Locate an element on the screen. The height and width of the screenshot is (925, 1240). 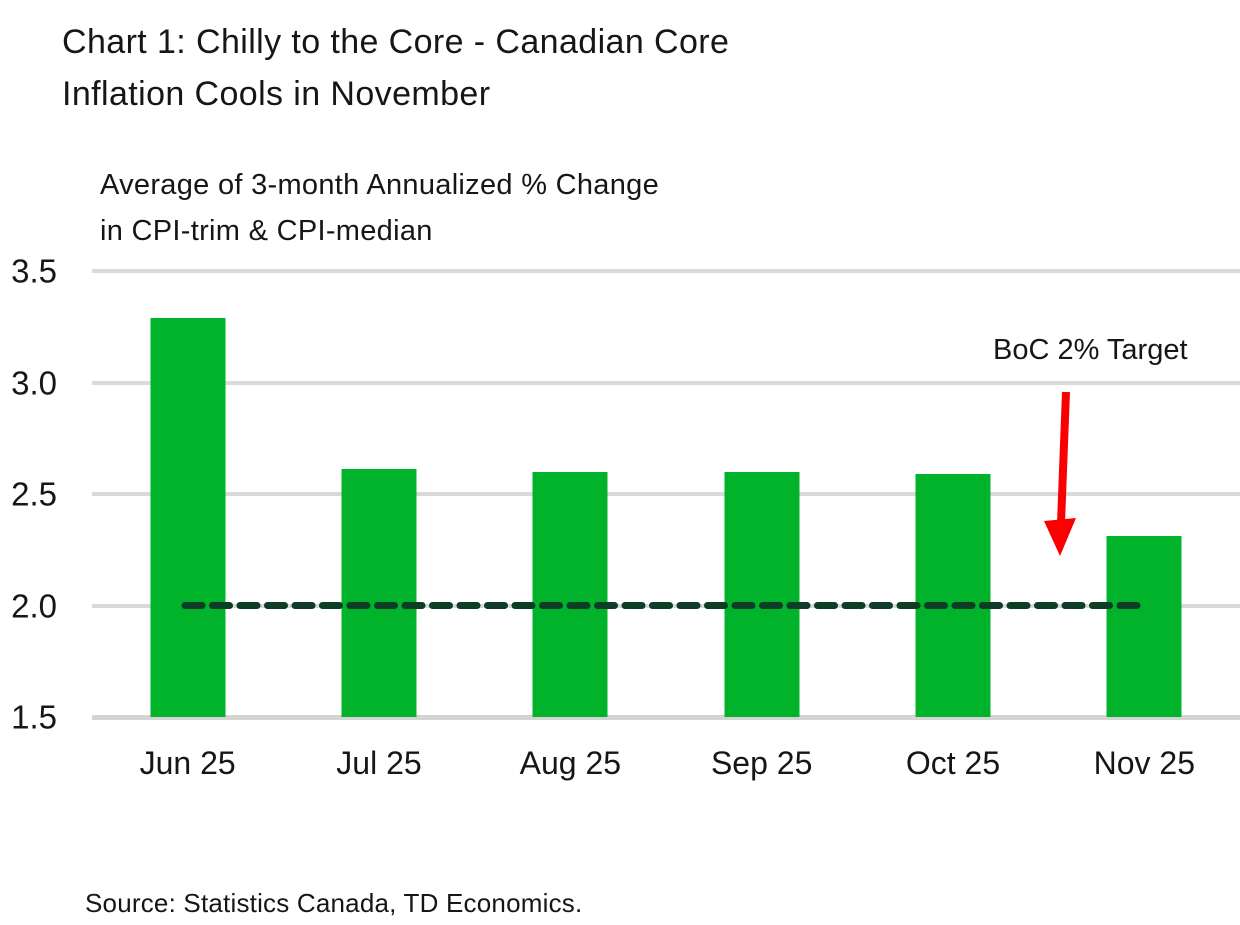
gridline-y-3.5 is located at coordinates (666, 271).